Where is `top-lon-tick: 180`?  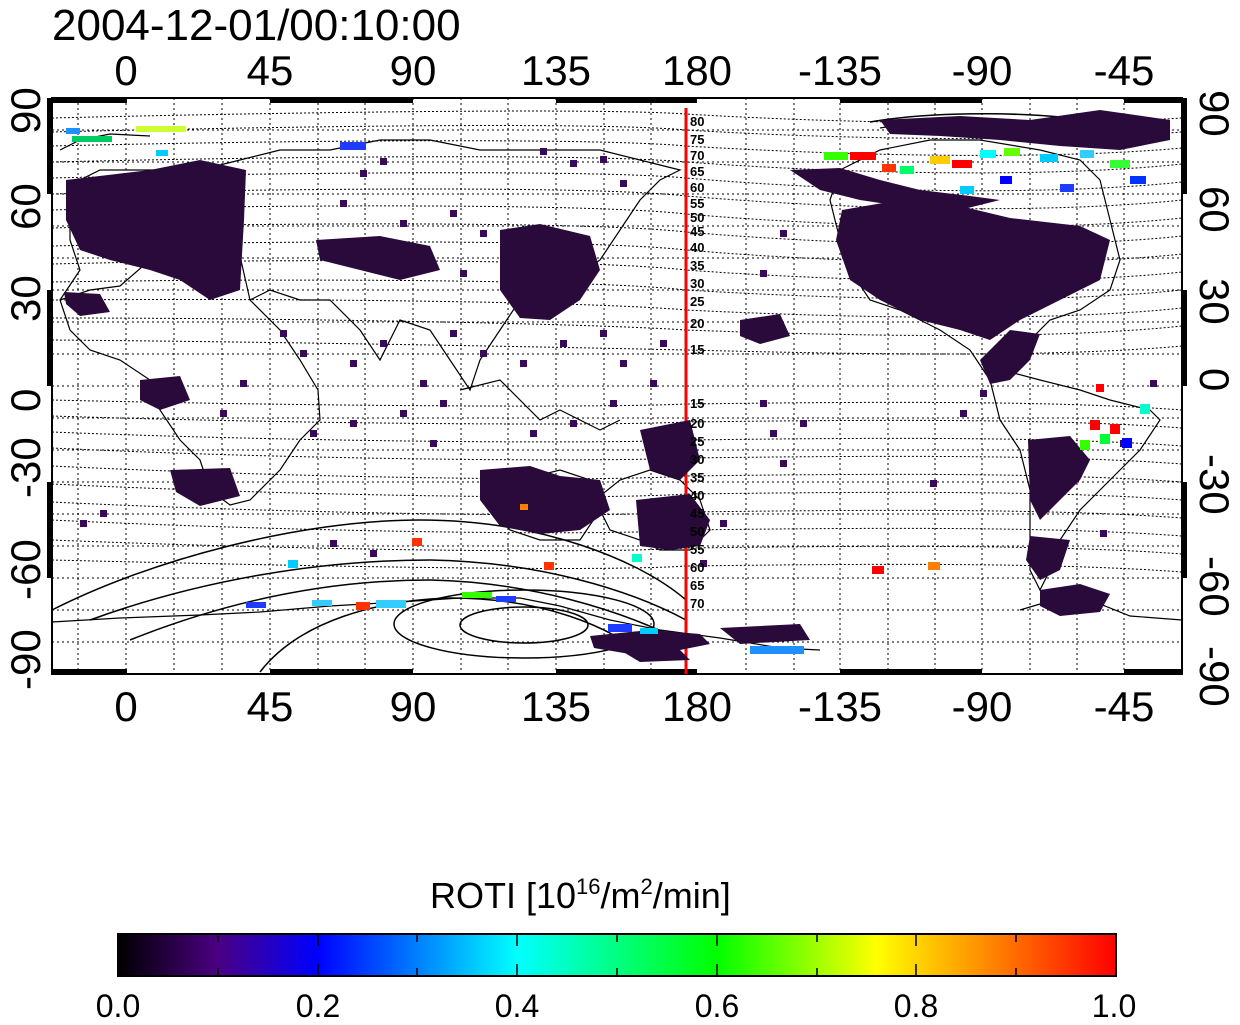 top-lon-tick: 180 is located at coordinates (697, 70).